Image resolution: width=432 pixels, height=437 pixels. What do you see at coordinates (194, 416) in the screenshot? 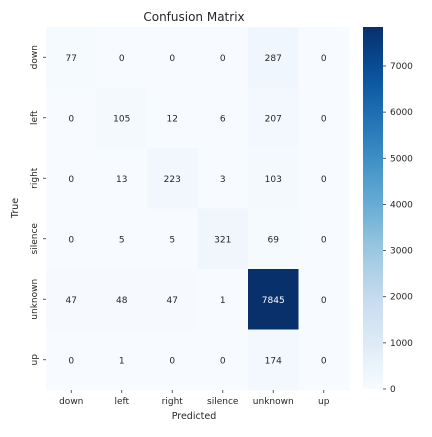
I see `x-axis-label: Predicted` at bounding box center [194, 416].